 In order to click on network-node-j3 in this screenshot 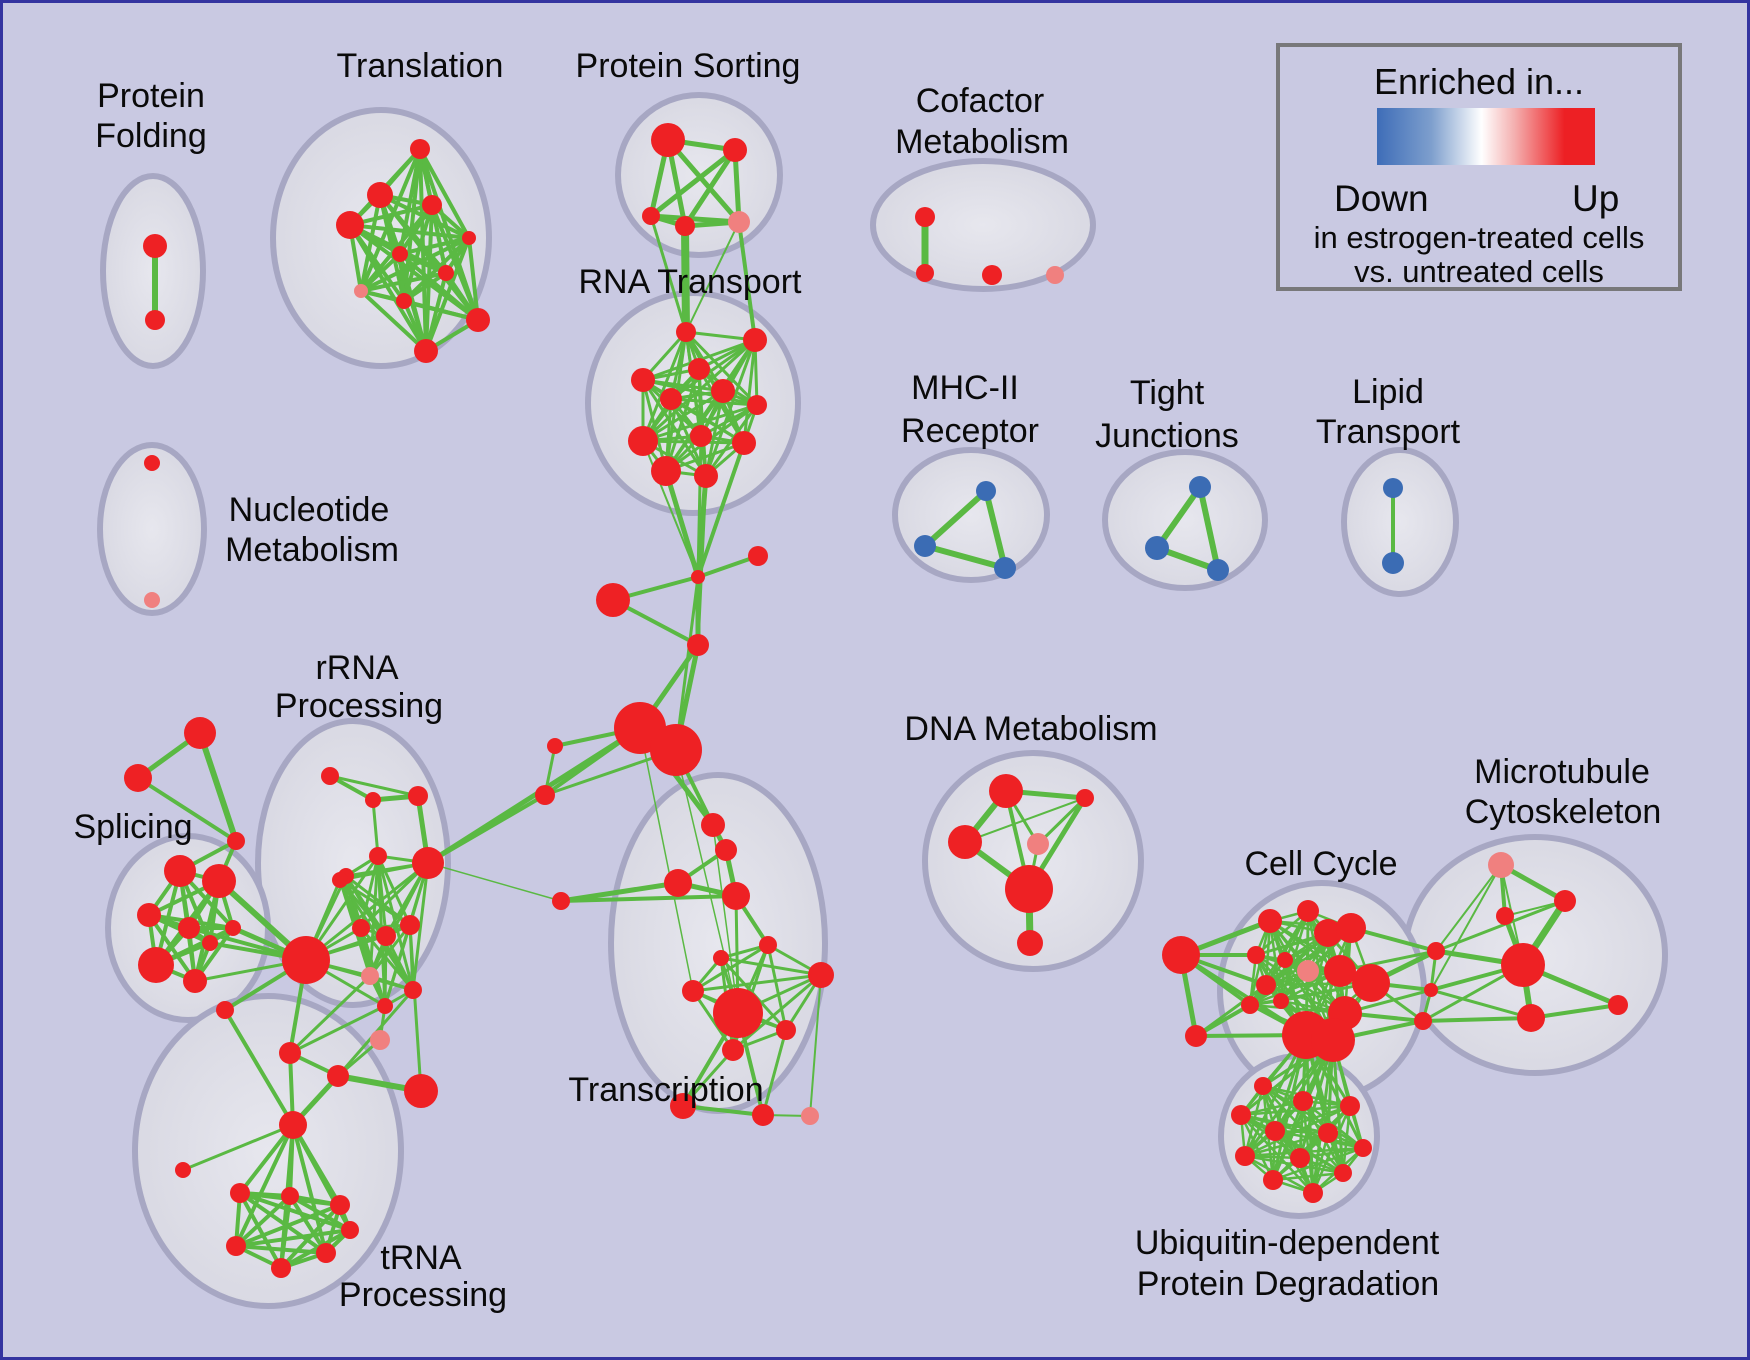, I will do `click(1218, 570)`.